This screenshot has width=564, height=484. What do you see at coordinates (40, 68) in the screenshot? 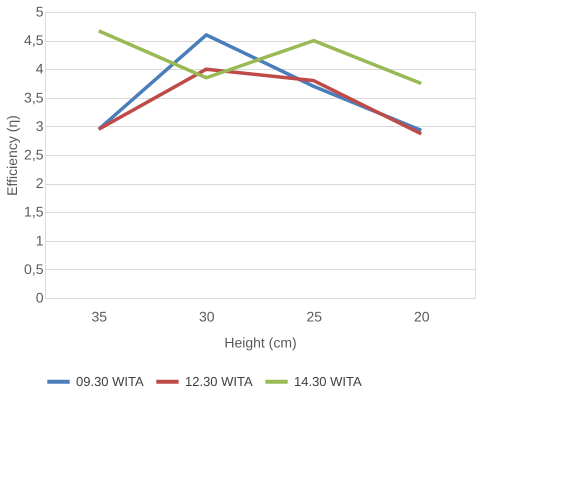
I see `y-tick-label: 4` at bounding box center [40, 68].